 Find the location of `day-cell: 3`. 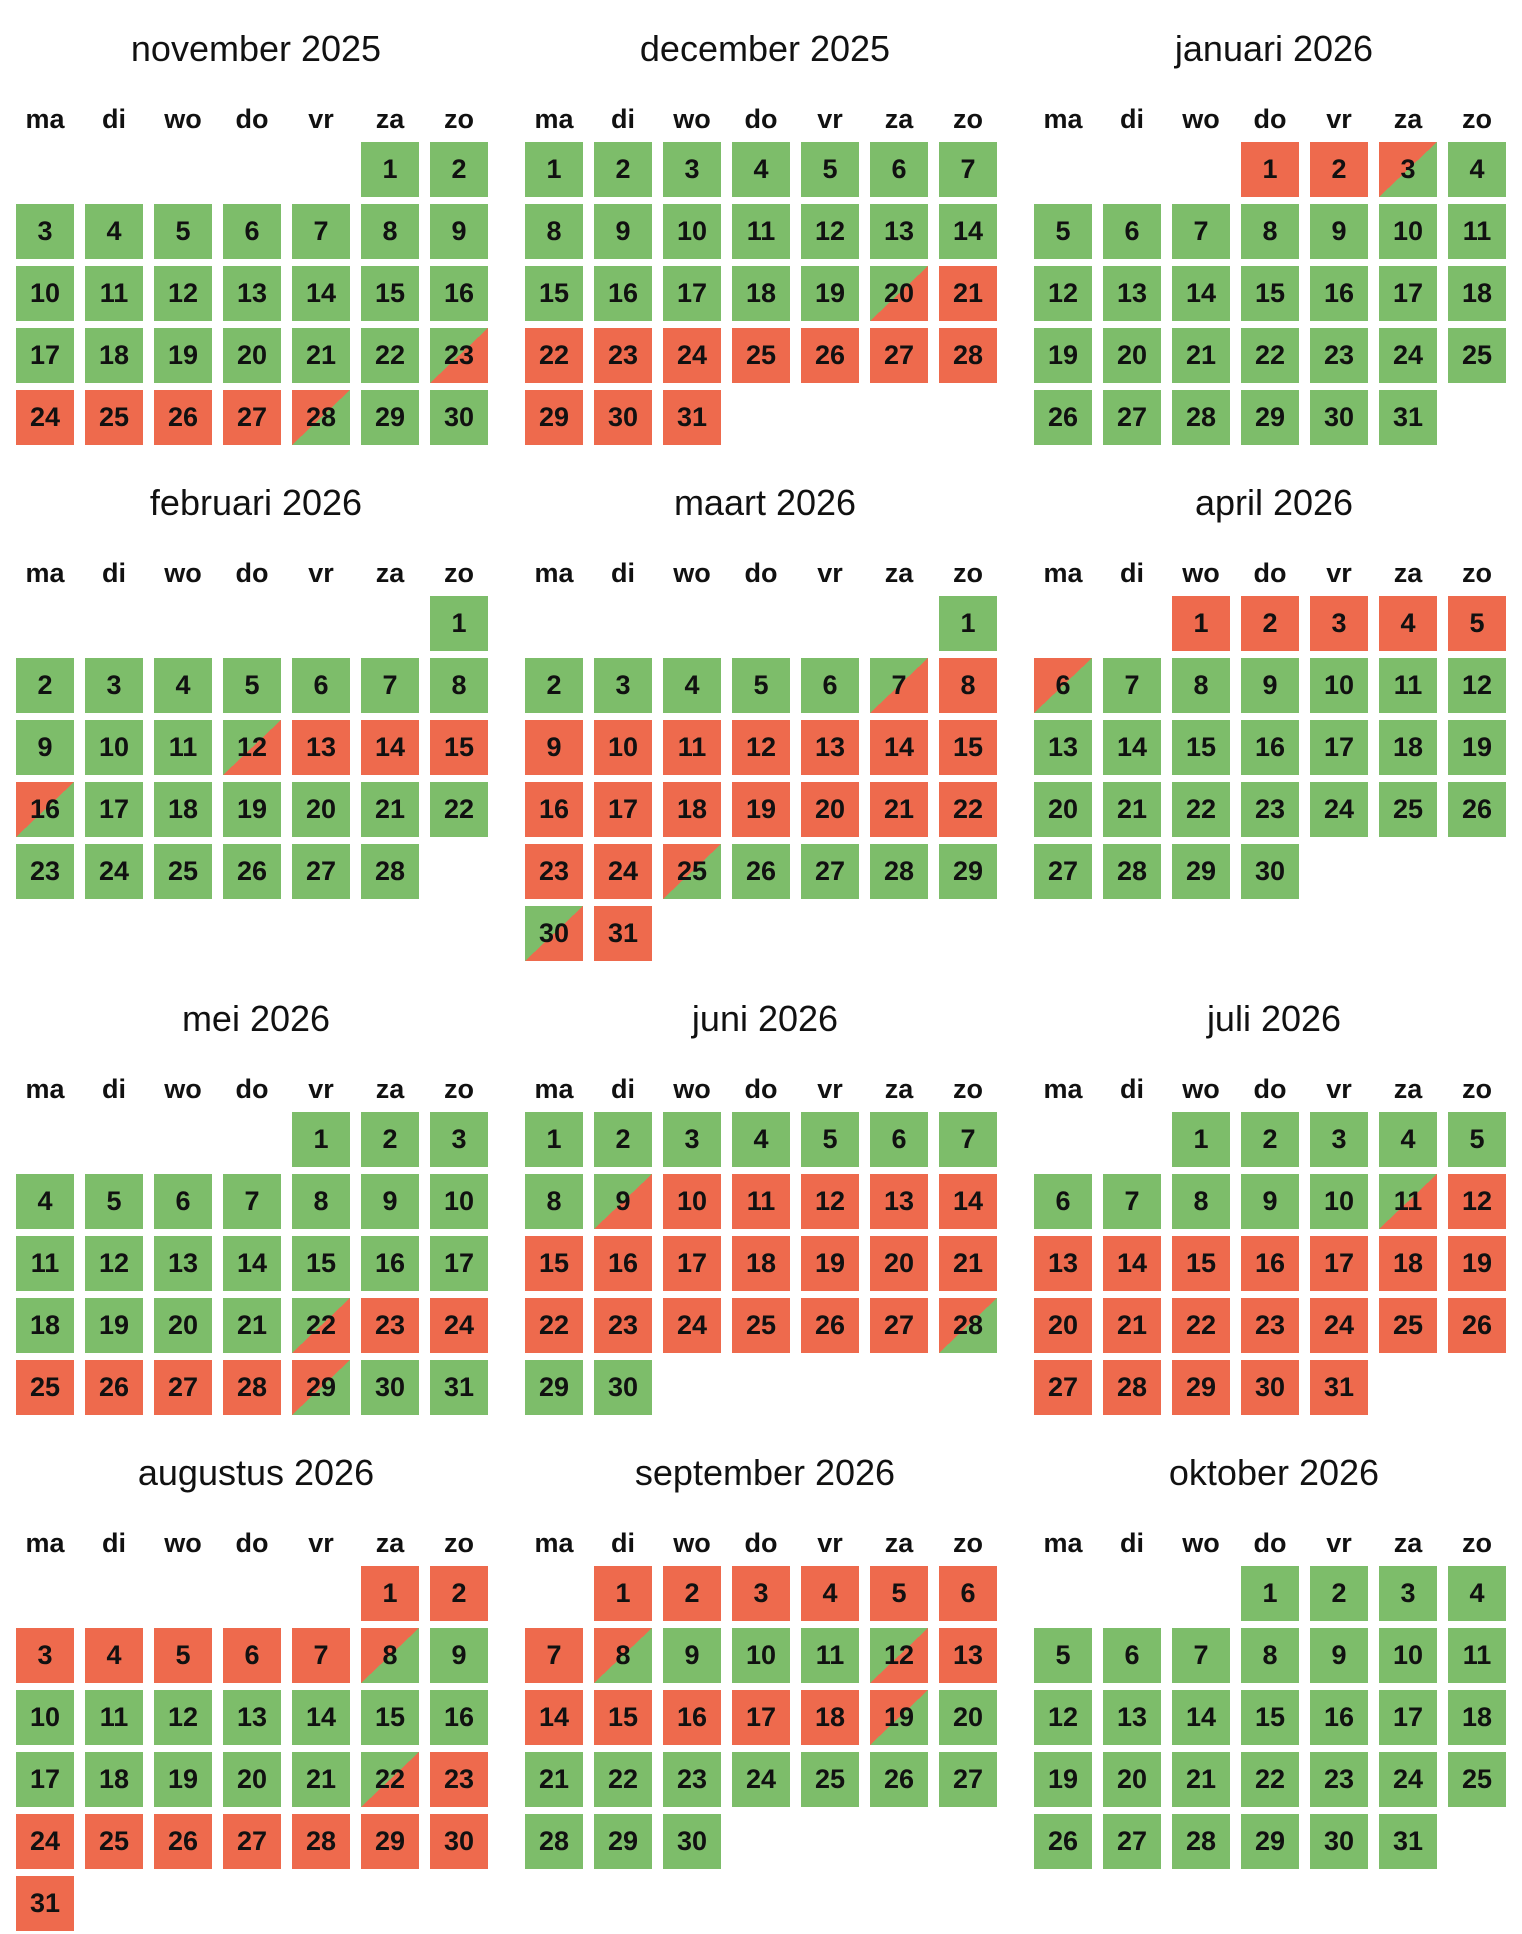

day-cell: 3 is located at coordinates (45, 1655).